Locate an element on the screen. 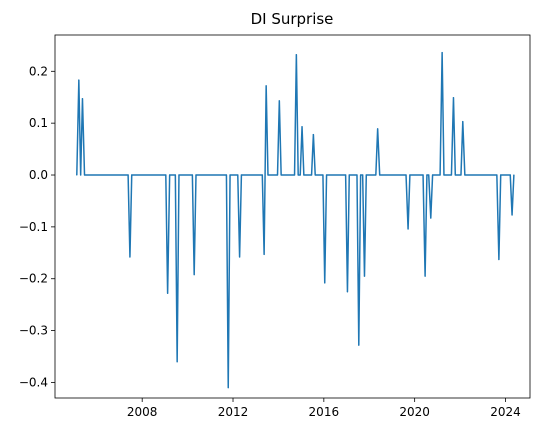 The width and height of the screenshot is (559, 438). y-tick-label: −0.2 is located at coordinates (33, 279).